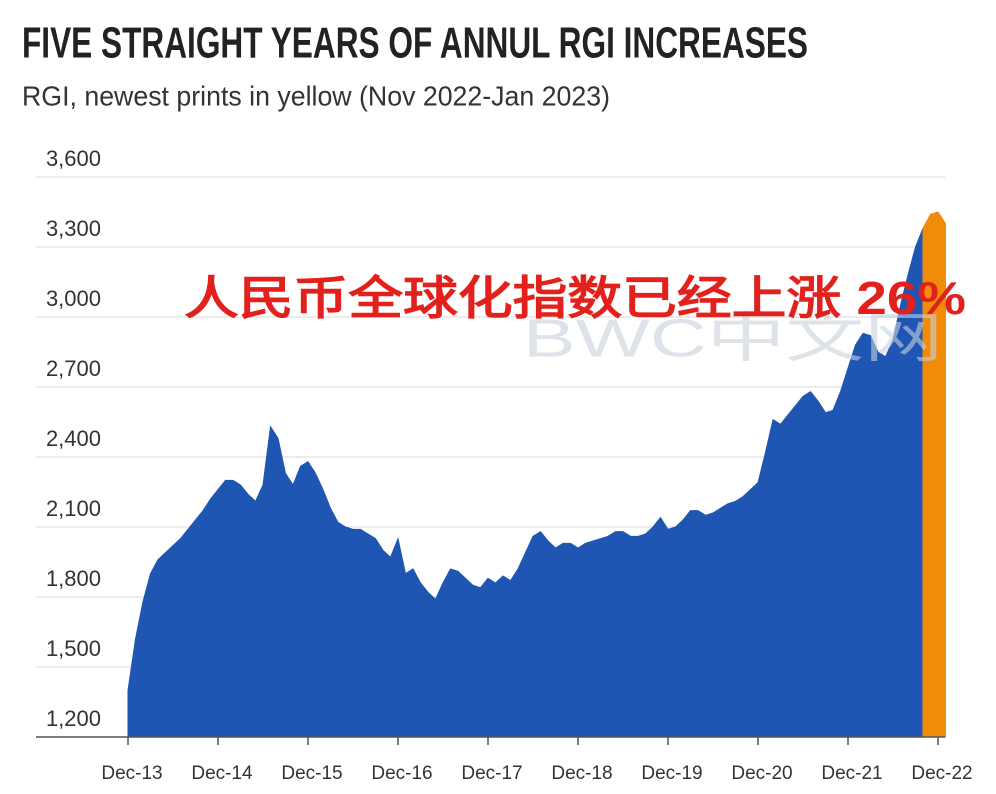  What do you see at coordinates (581, 773) in the screenshot?
I see `x-tick-label: Dec-18` at bounding box center [581, 773].